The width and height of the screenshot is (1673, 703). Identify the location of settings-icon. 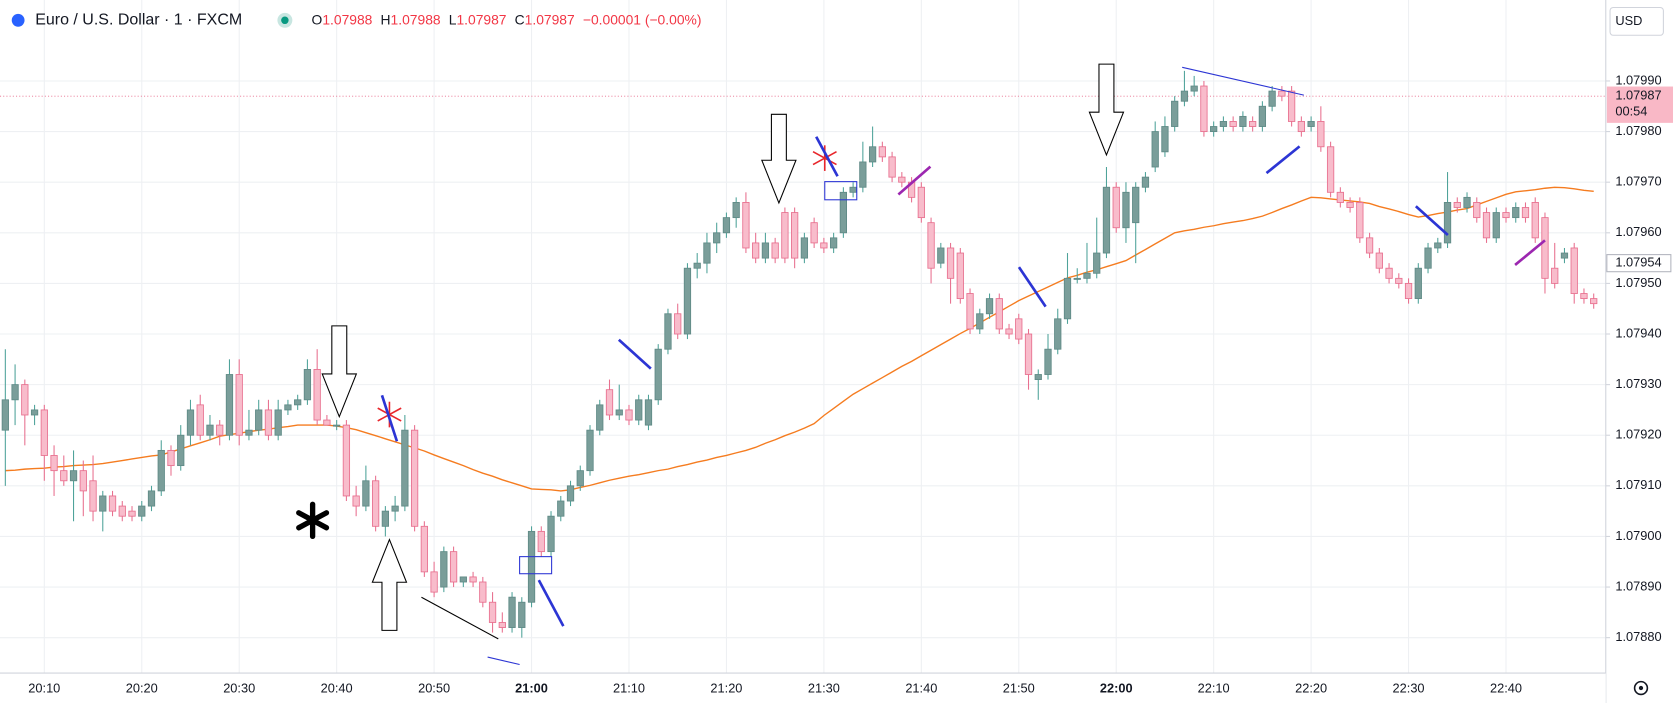
(1641, 688).